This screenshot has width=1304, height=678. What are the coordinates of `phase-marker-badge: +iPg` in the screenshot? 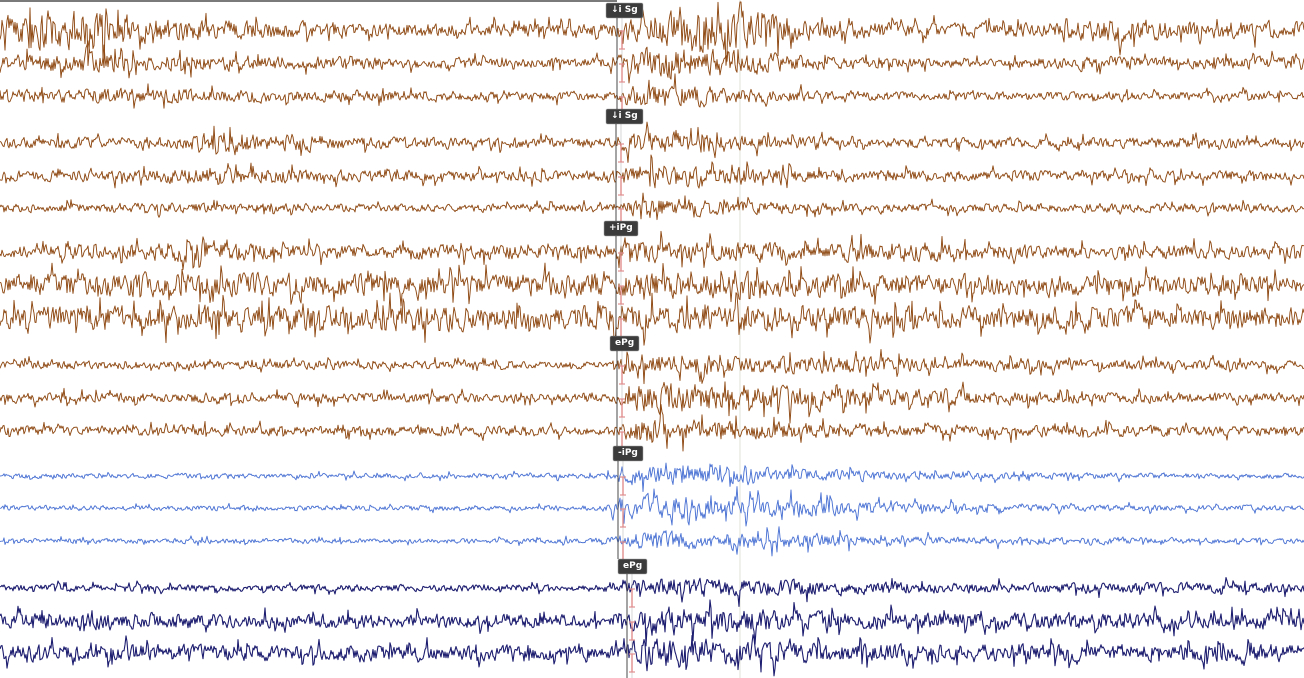 It's located at (621, 228).